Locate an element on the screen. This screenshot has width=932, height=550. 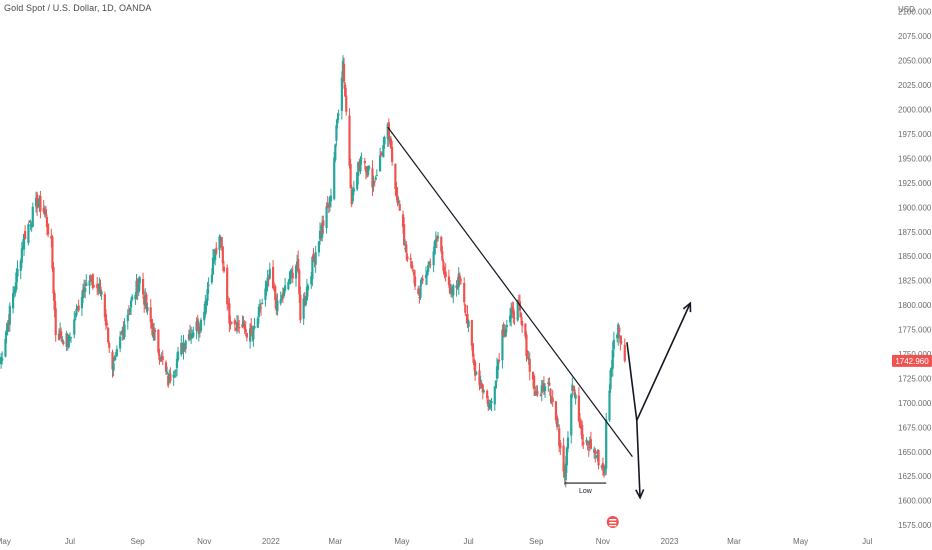
bearish-projection is located at coordinates (638, 459).